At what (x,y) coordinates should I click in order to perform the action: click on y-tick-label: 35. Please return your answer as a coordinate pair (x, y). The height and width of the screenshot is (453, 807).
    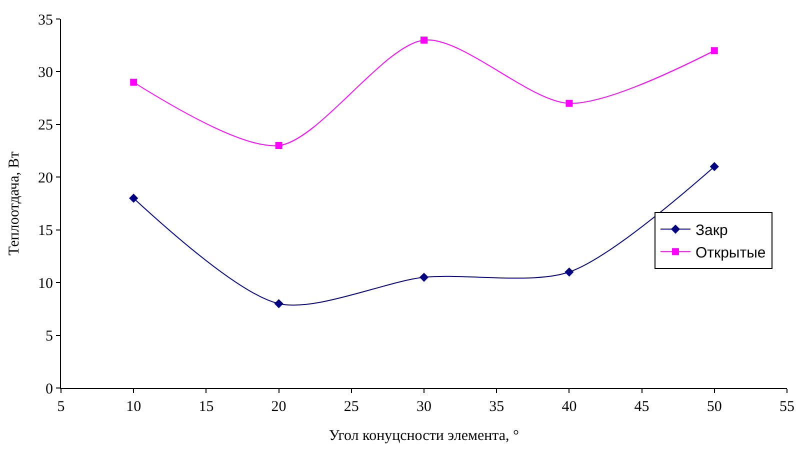
    Looking at the image, I should click on (45, 20).